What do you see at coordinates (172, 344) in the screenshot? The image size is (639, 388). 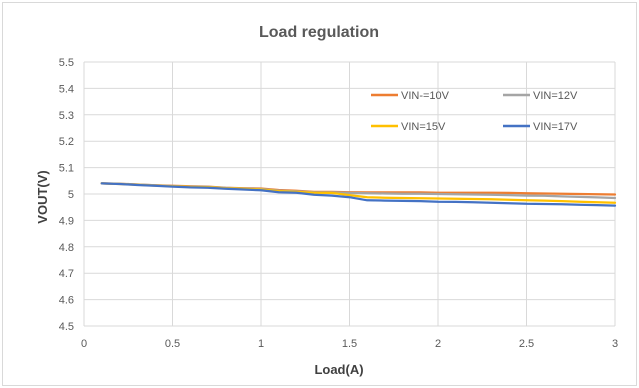 I see `x-tick-label: 0.5` at bounding box center [172, 344].